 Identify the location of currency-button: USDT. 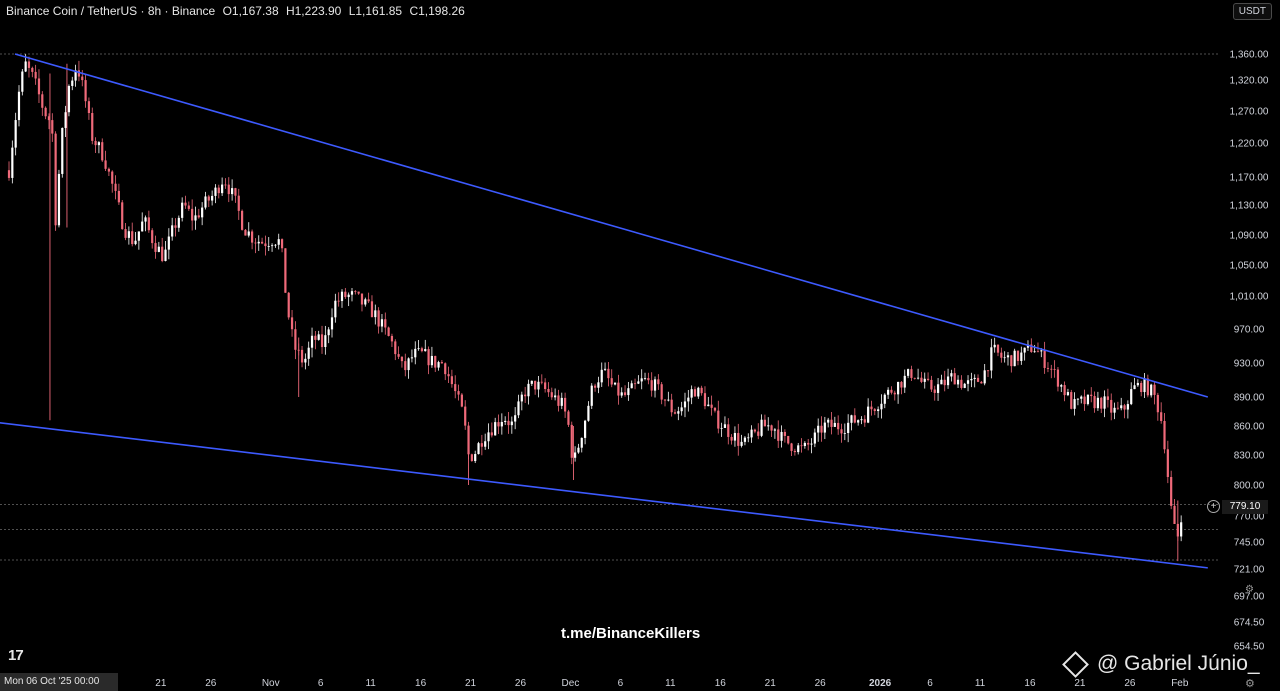
(1252, 11).